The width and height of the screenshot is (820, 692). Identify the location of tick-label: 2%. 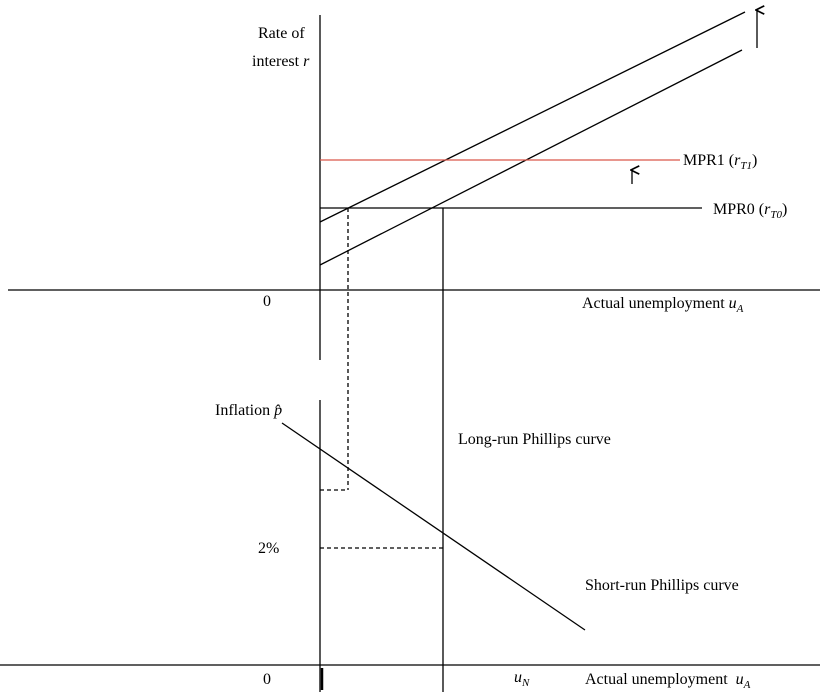
(268, 548).